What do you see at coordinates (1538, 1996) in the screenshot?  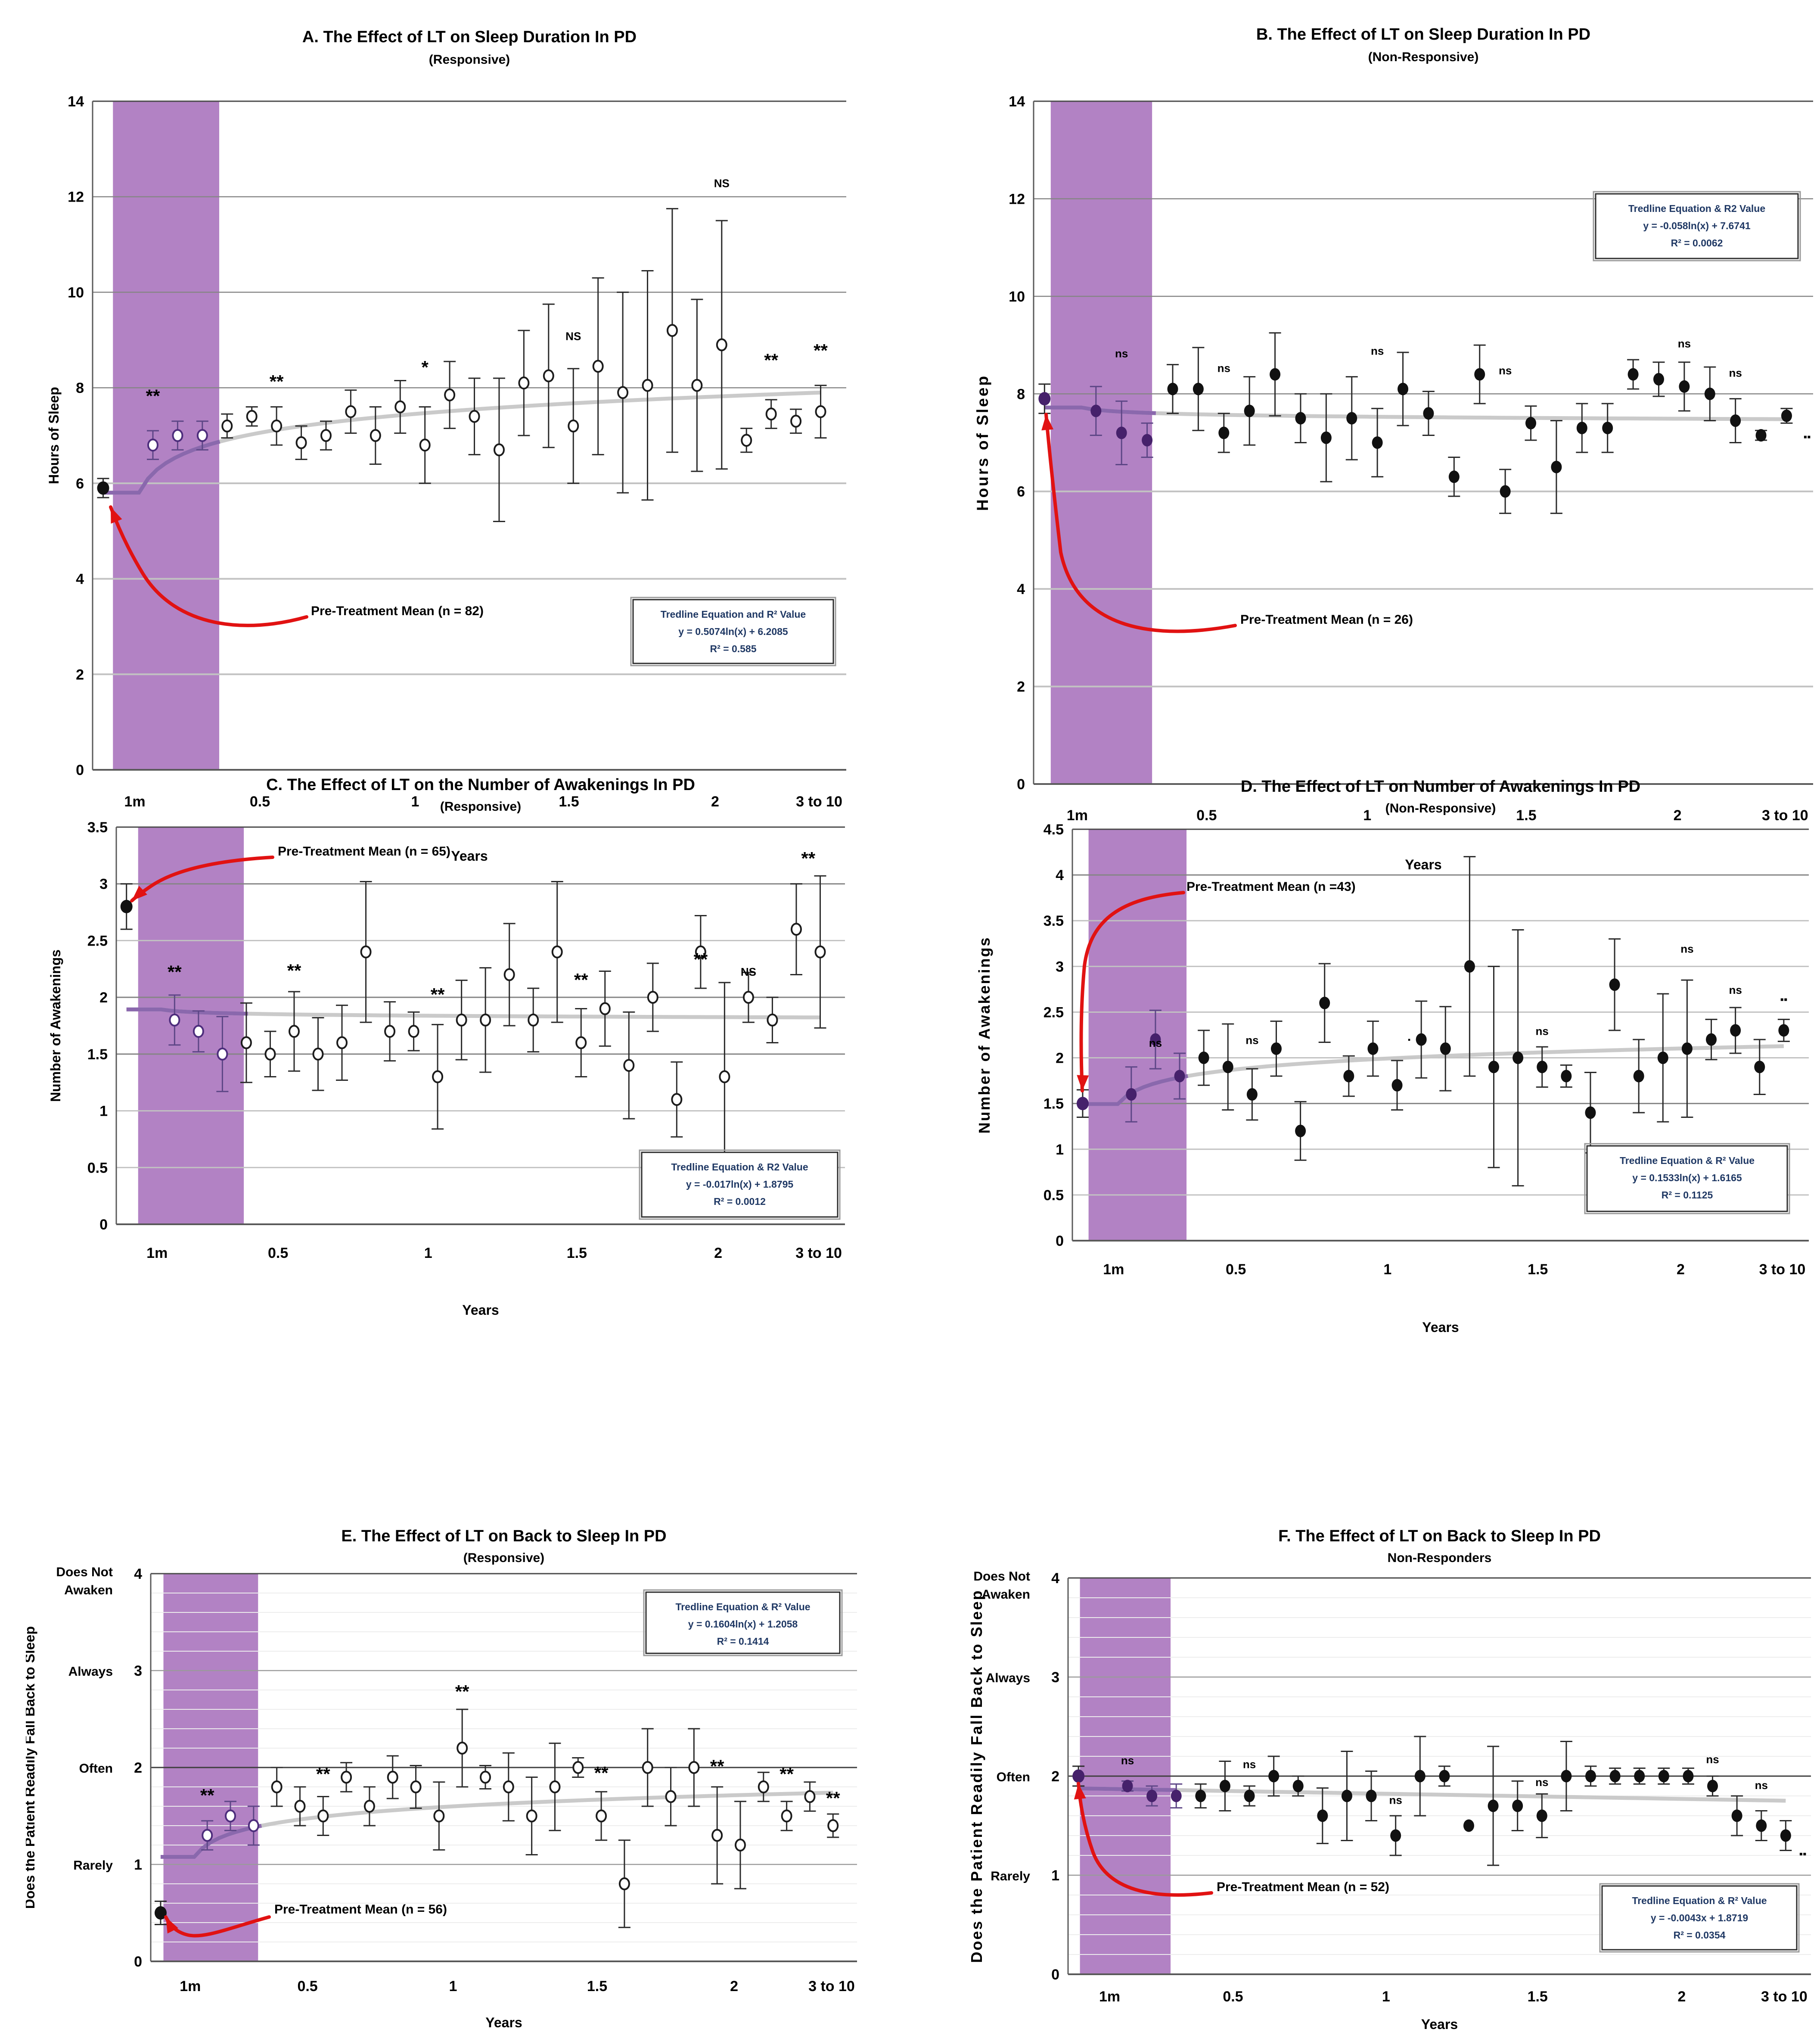 I see `x-tick-label: 1.5` at bounding box center [1538, 1996].